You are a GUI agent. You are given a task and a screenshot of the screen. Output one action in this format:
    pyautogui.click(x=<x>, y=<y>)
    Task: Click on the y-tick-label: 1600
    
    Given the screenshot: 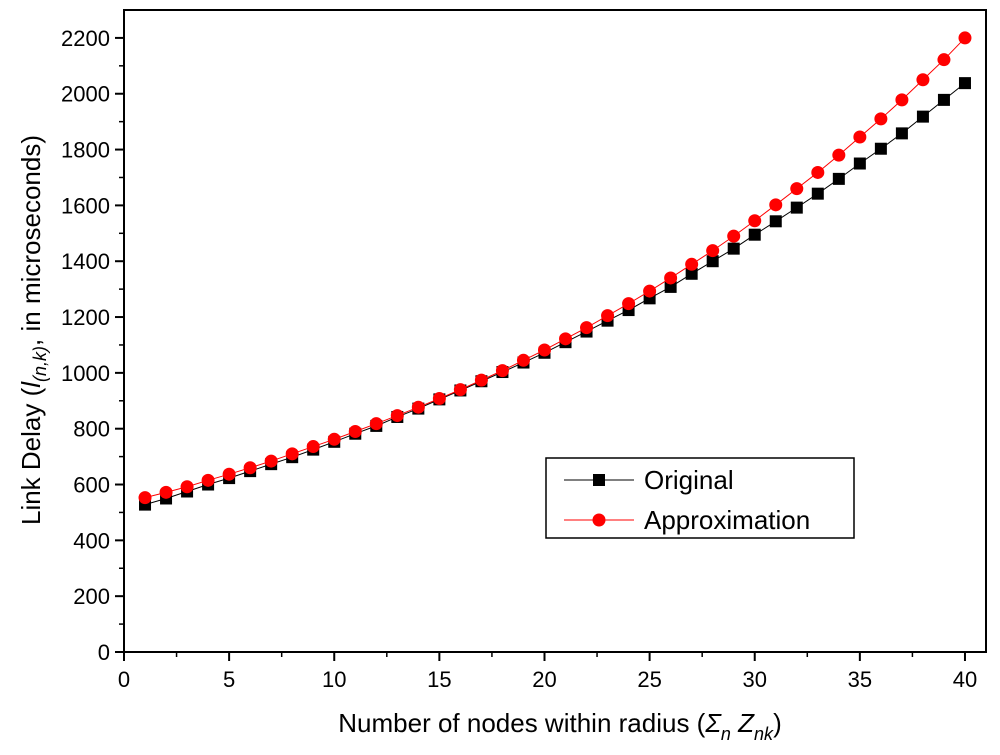 What is the action you would take?
    pyautogui.click(x=85, y=205)
    